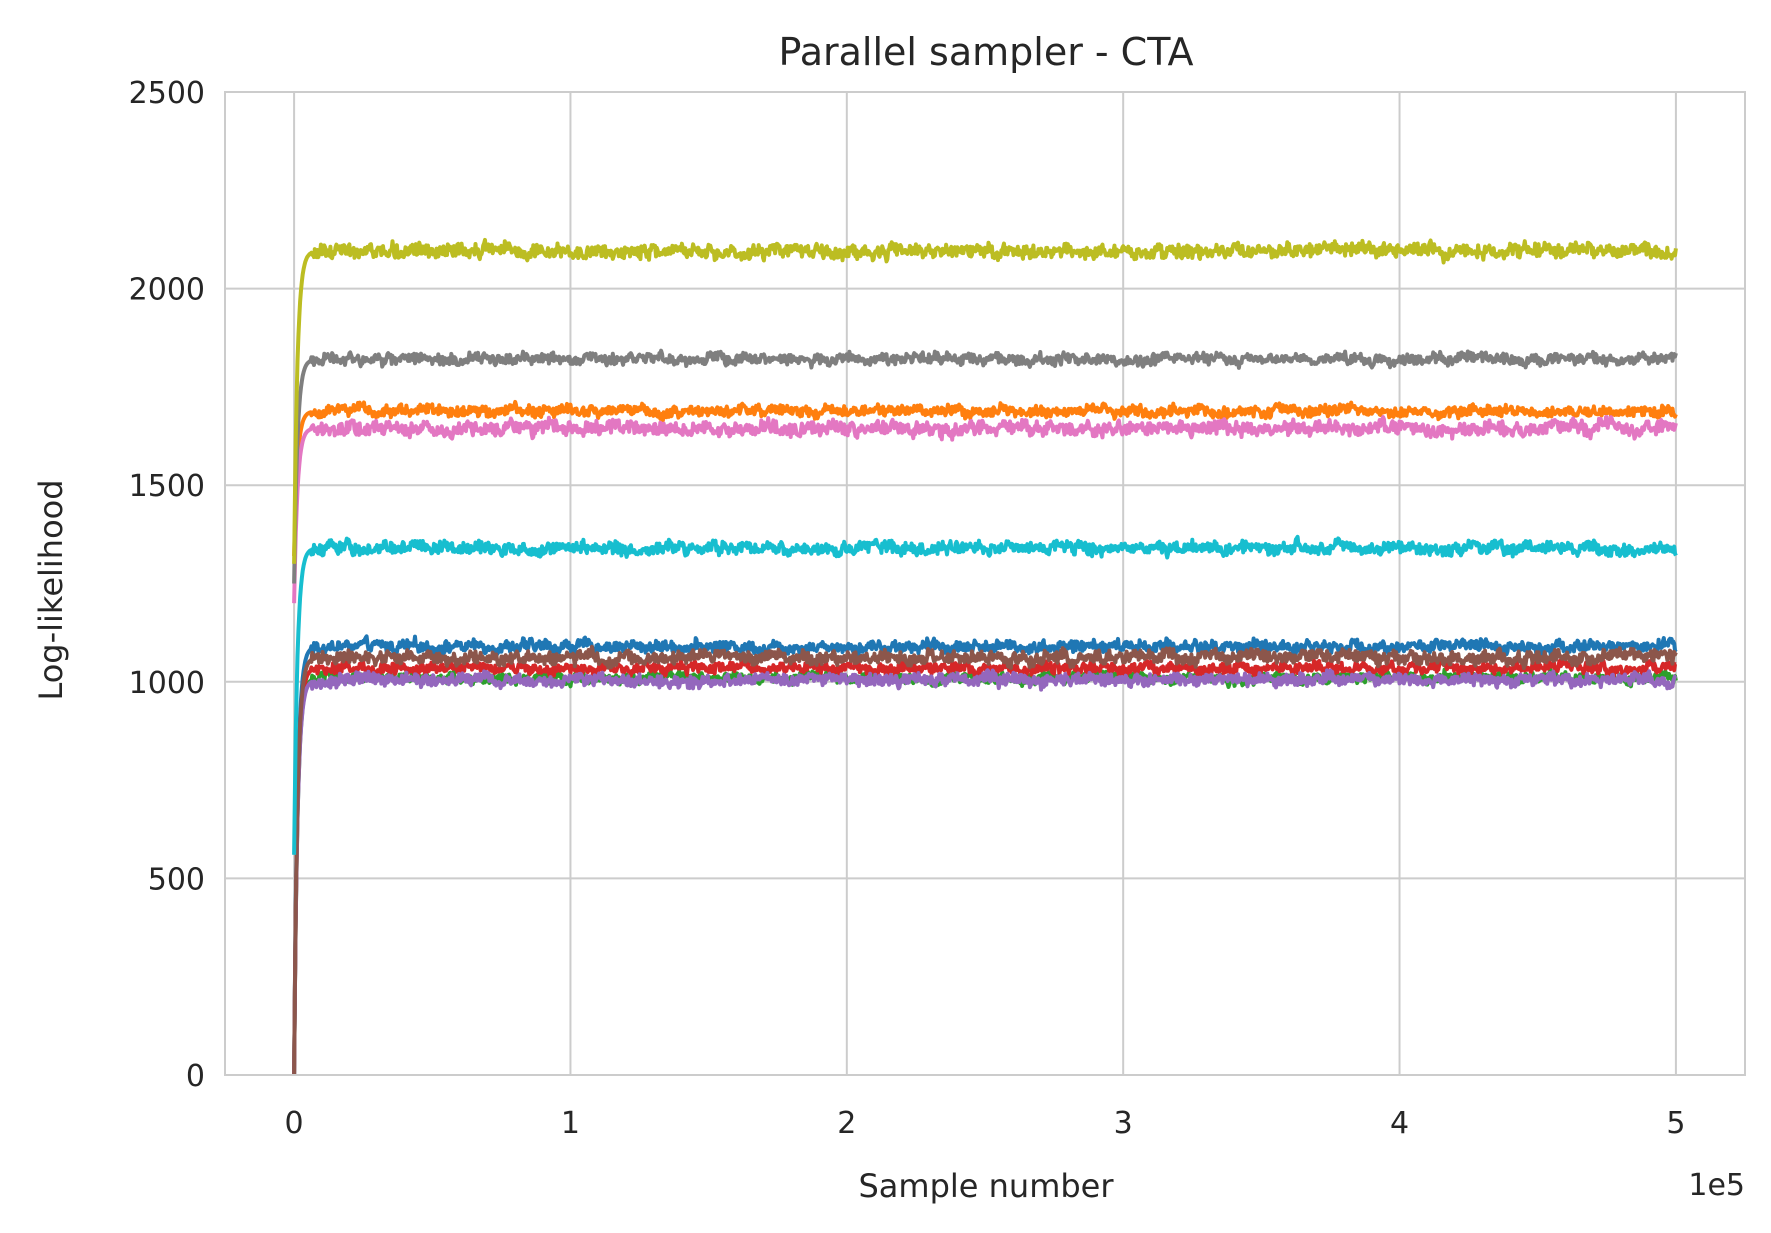  What do you see at coordinates (1399, 1123) in the screenshot?
I see `x-tick-label: 4` at bounding box center [1399, 1123].